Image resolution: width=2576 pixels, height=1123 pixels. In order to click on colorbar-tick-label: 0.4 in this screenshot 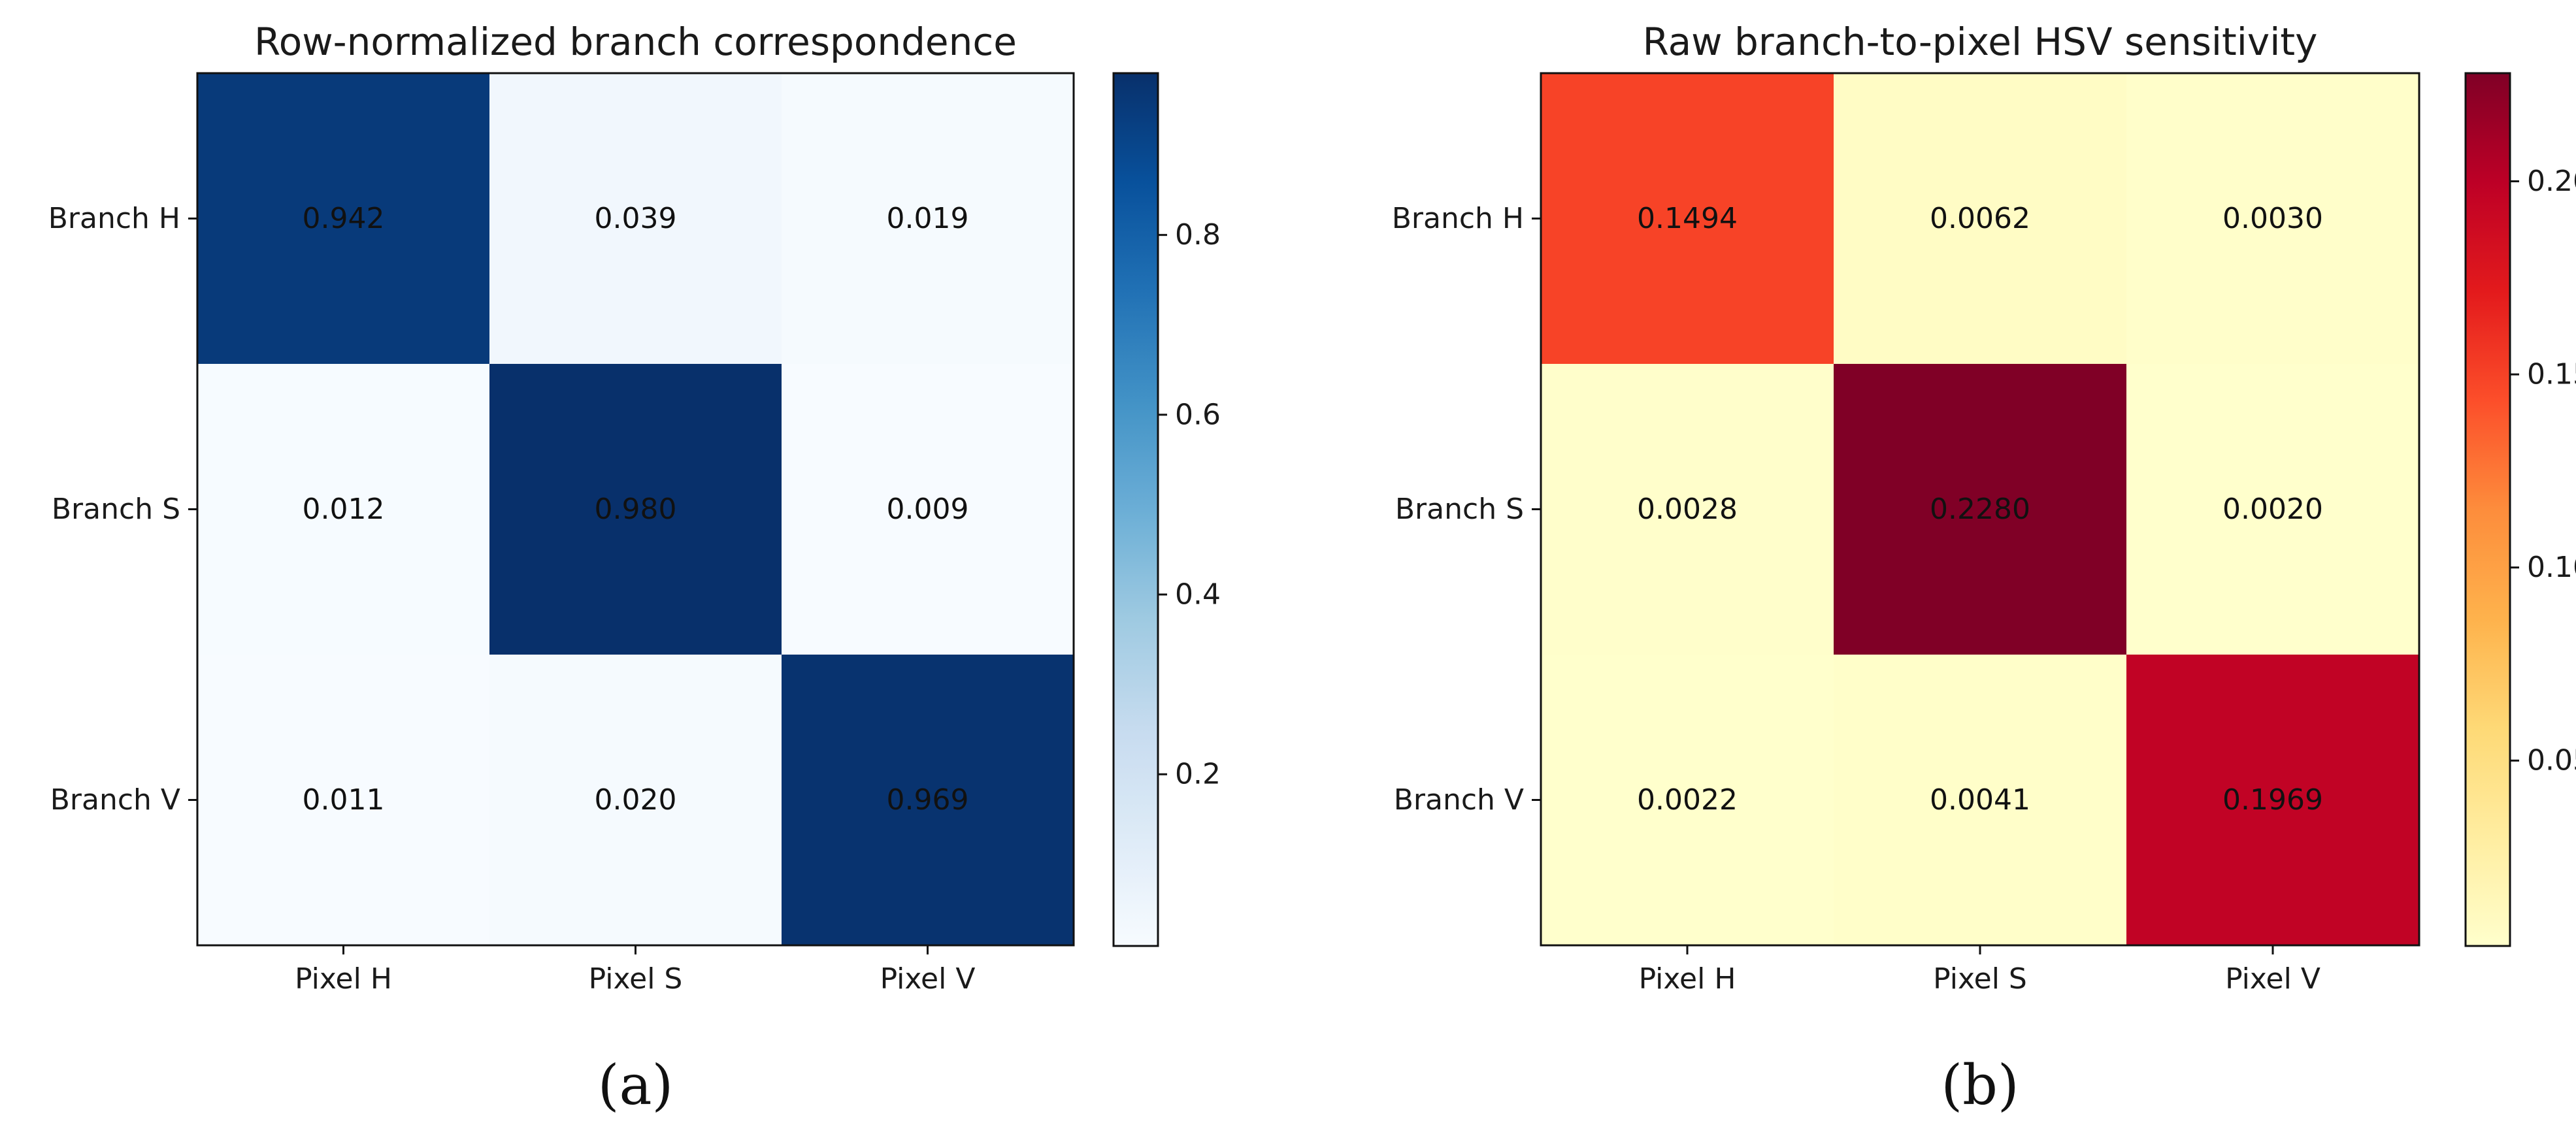, I will do `click(1198, 594)`.